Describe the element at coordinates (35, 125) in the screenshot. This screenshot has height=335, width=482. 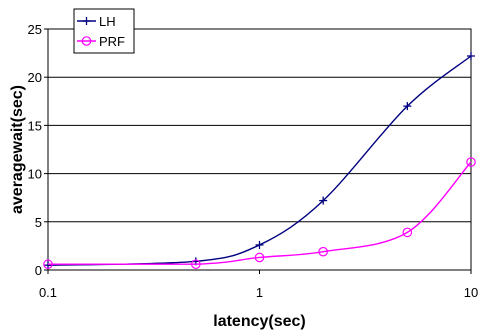
I see `y-tick-label: 15` at that location.